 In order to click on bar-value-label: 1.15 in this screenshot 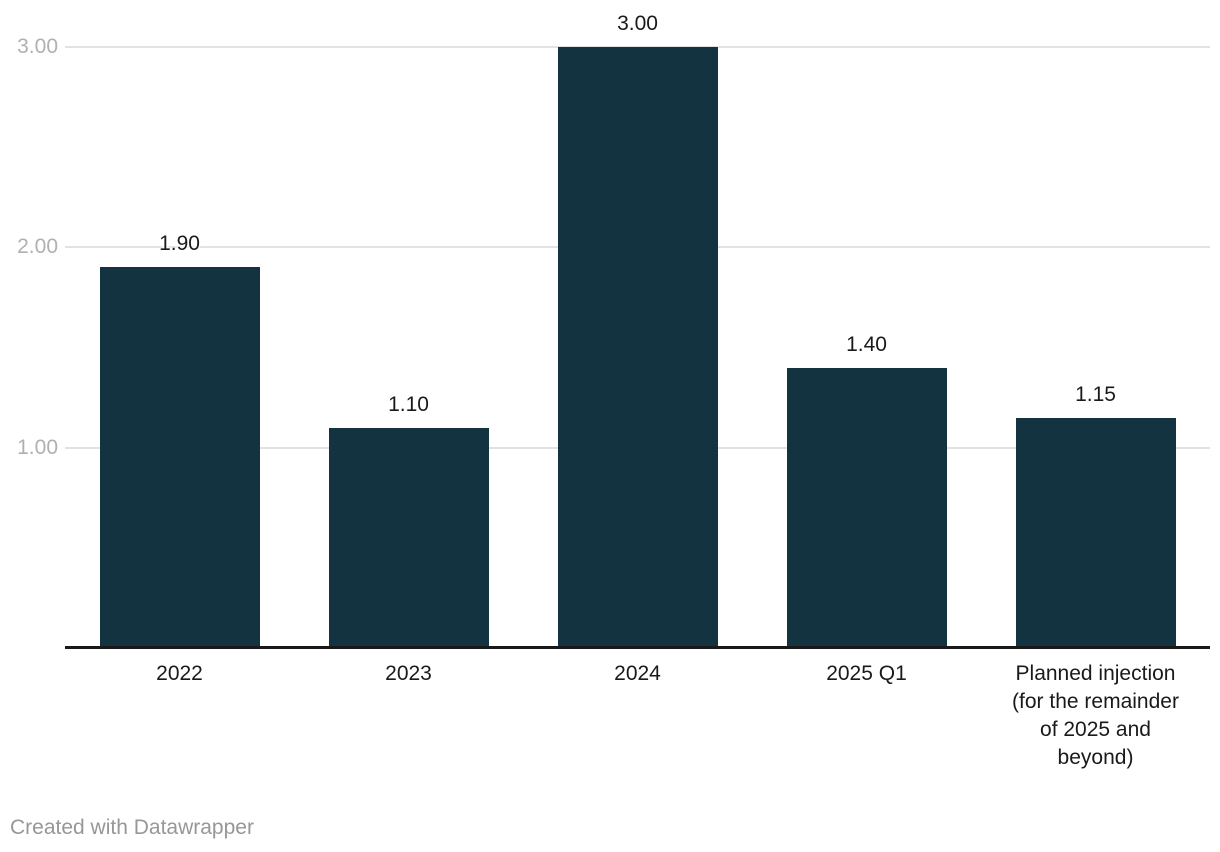, I will do `click(1095, 394)`.